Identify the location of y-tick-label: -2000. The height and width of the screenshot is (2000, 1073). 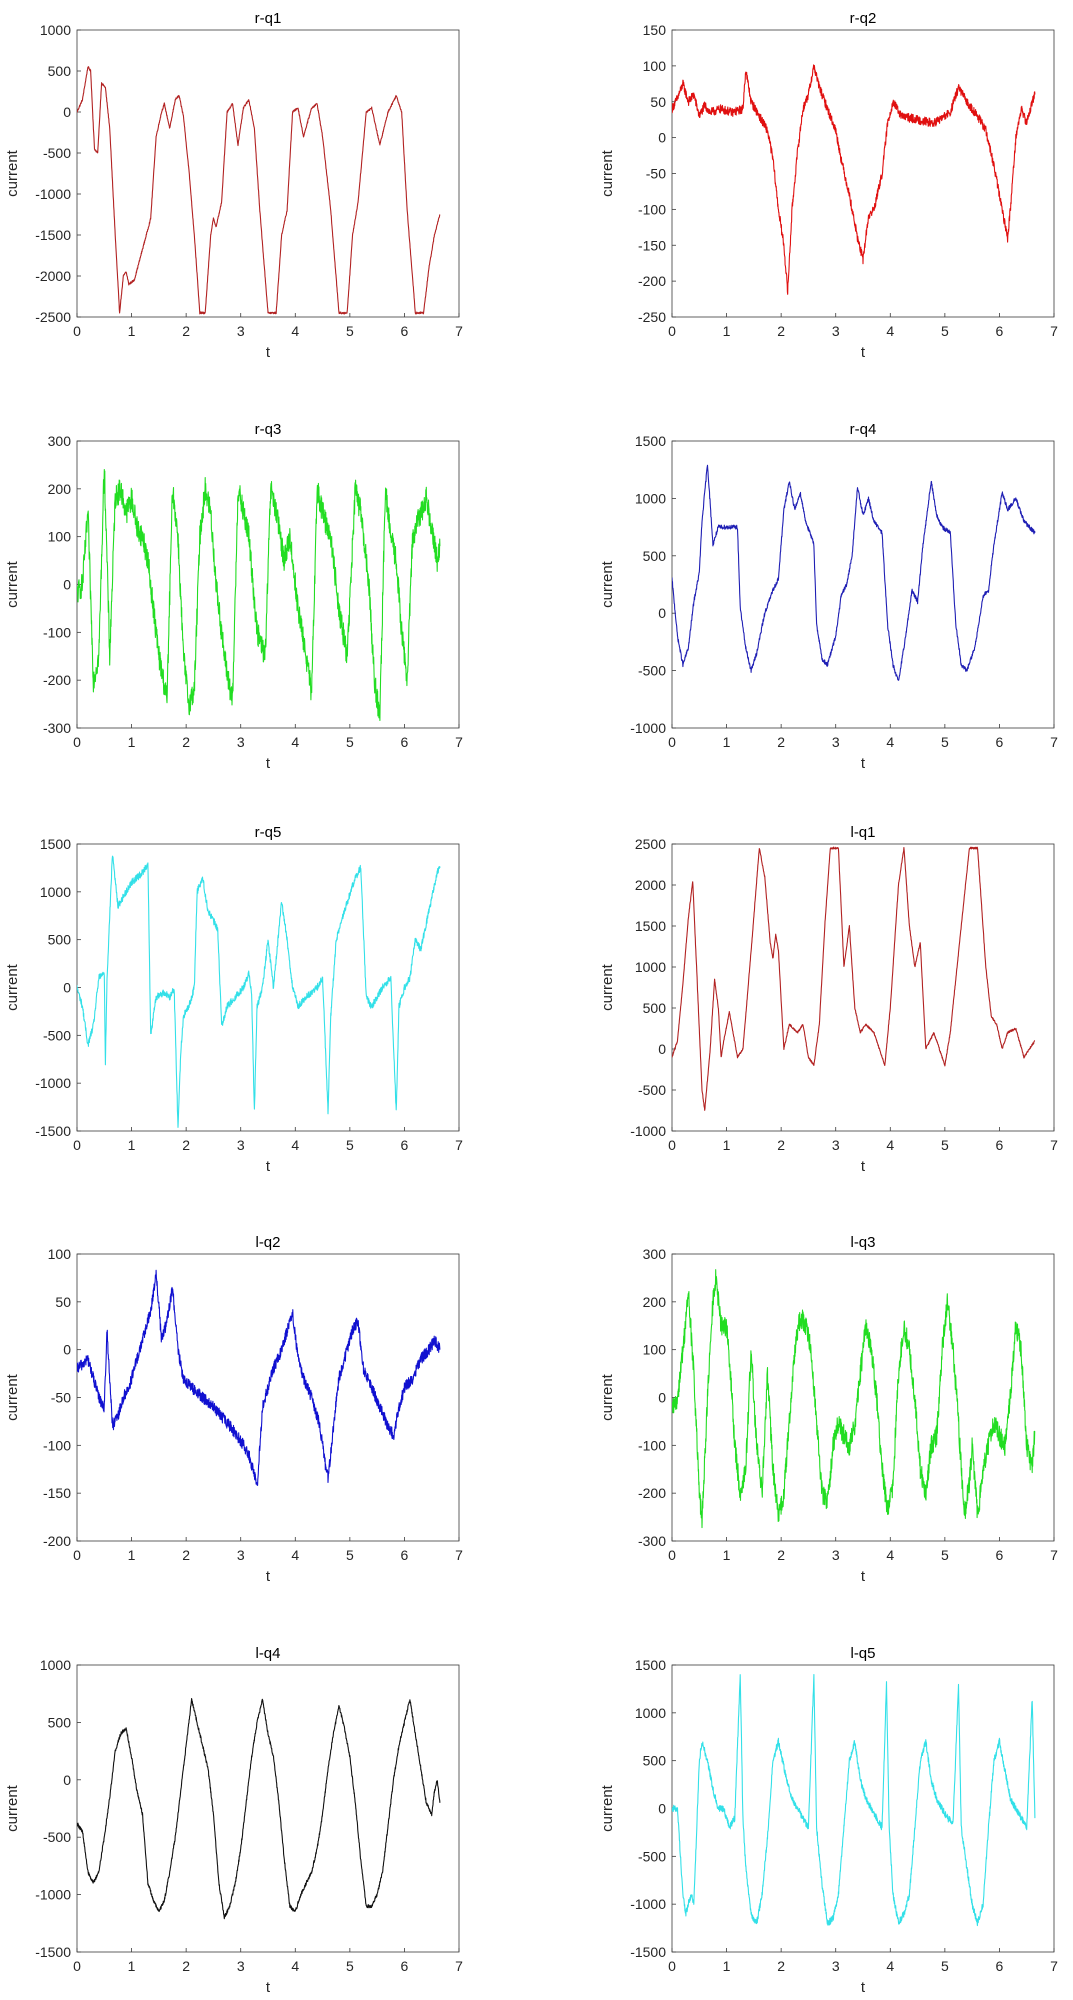
(53, 276).